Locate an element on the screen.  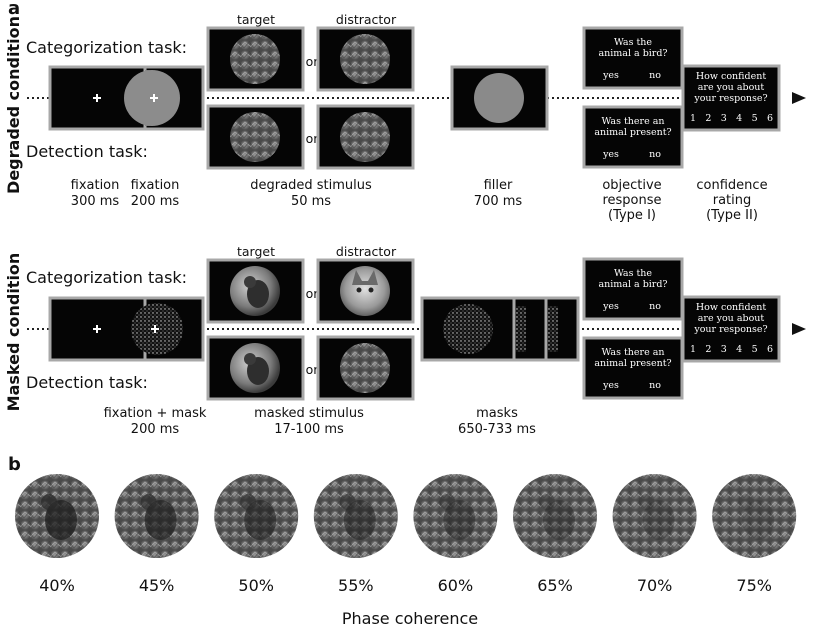
masked-or-1: or is located at coordinates (313, 293).